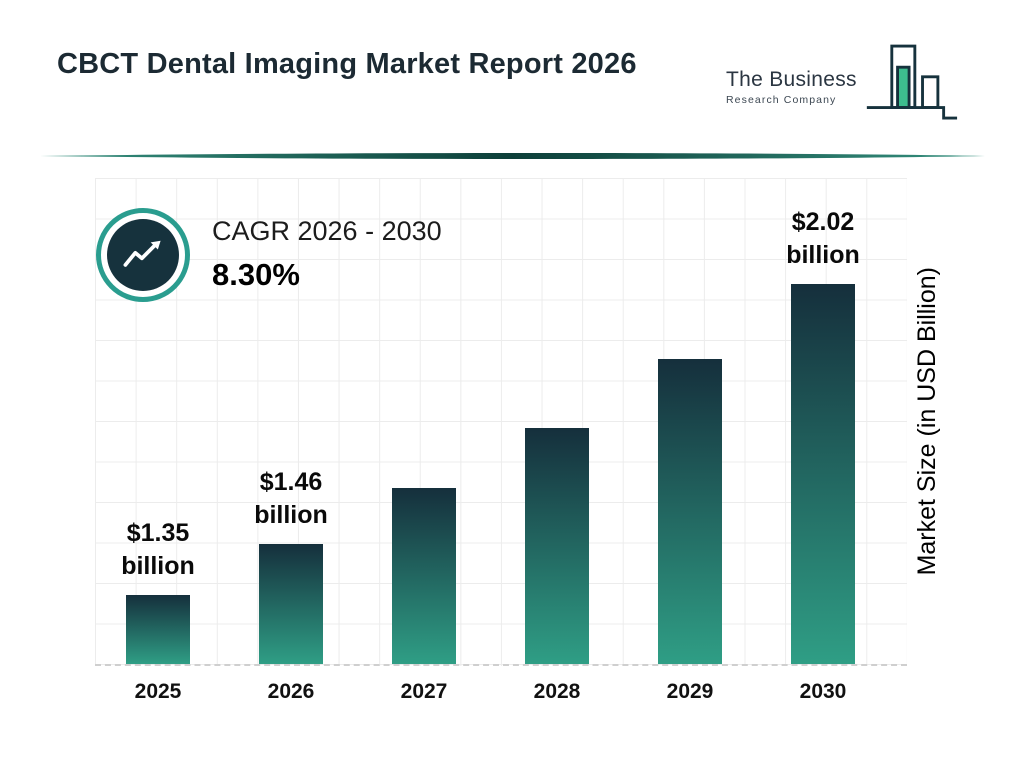 The height and width of the screenshot is (768, 1024). I want to click on logo-name: The Business, so click(791, 79).